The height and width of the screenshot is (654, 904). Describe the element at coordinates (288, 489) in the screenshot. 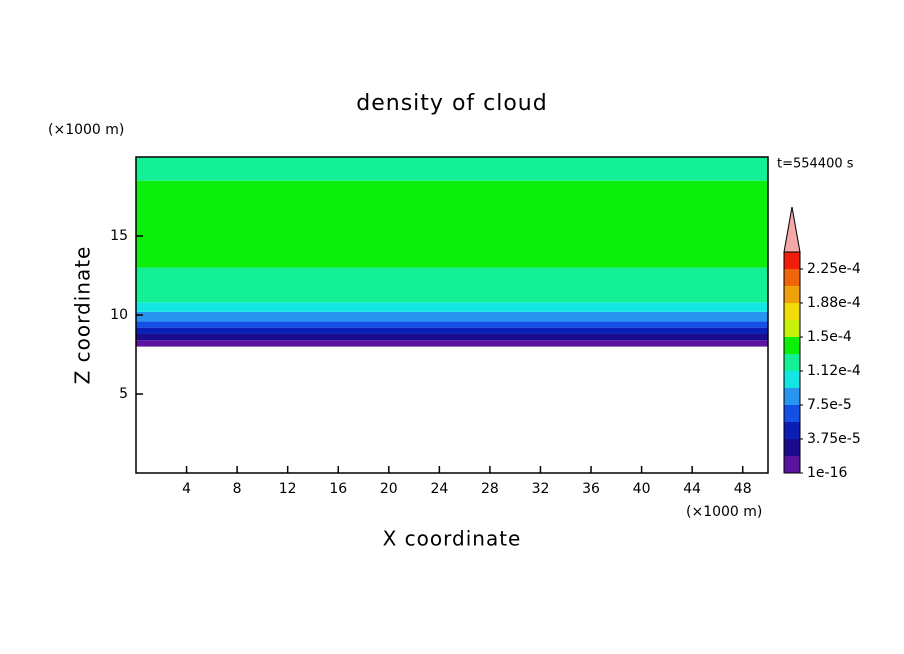

I see `x-tick-label: 12` at that location.